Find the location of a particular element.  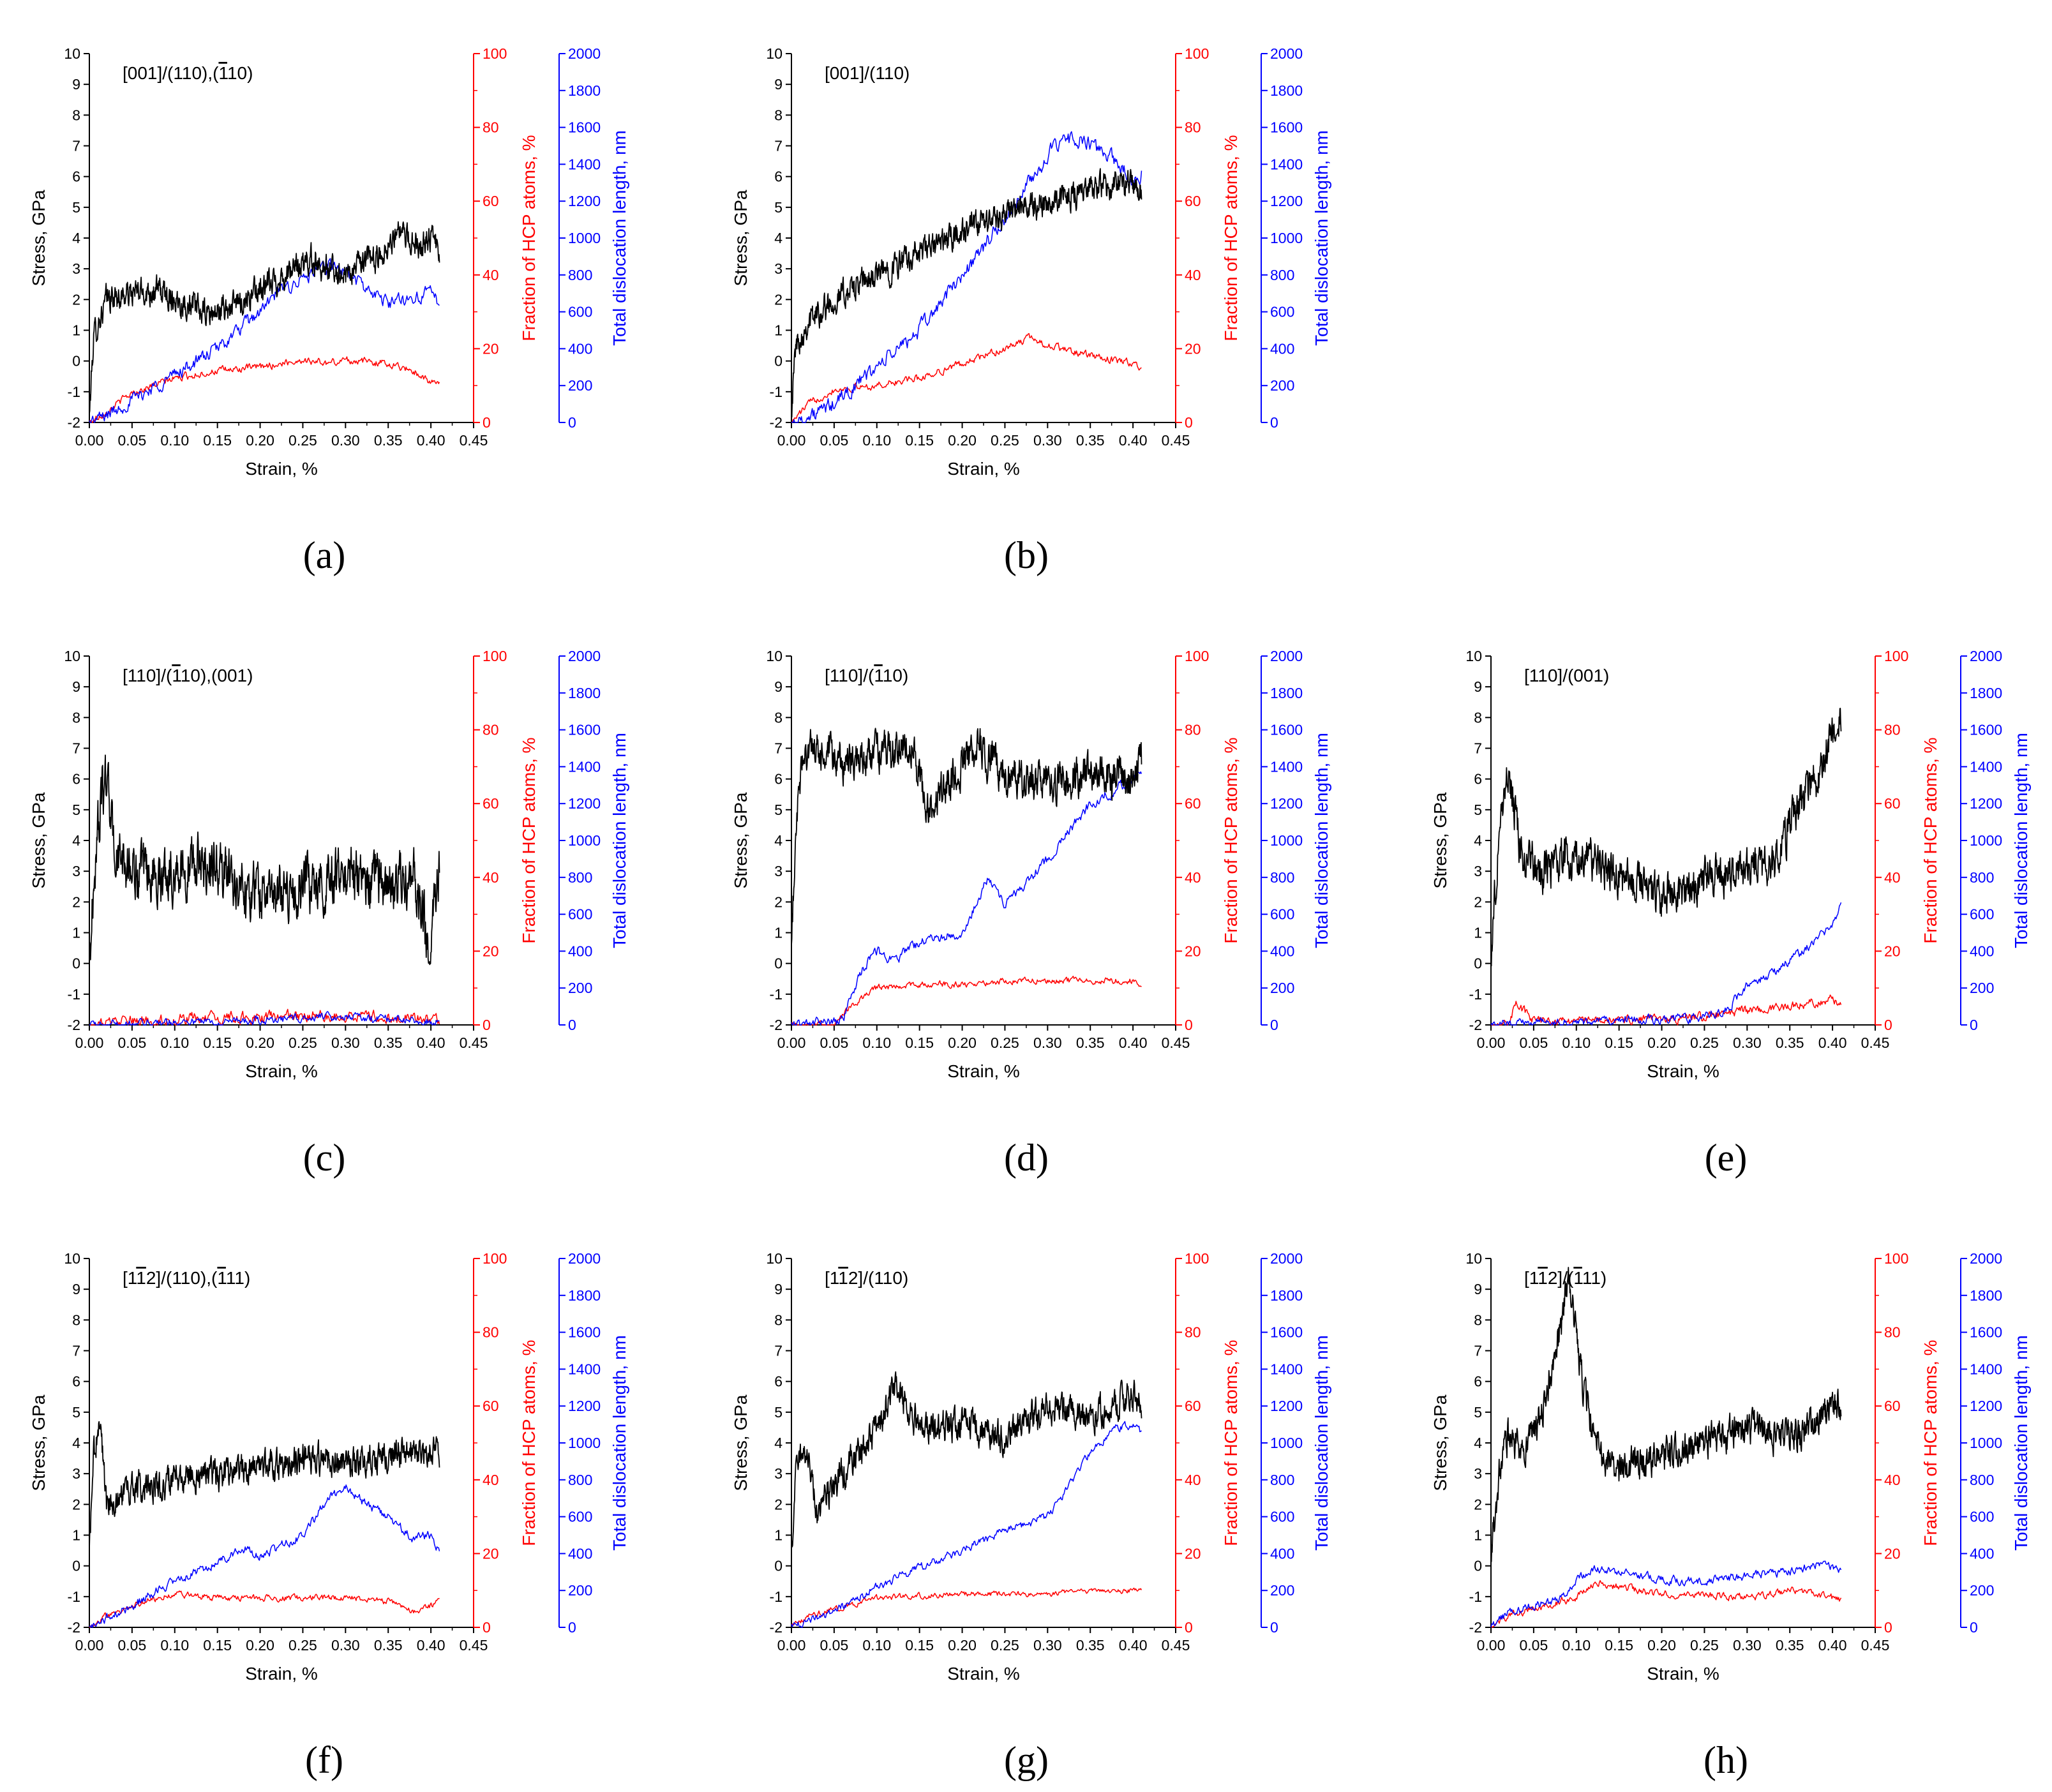

y2-axis-label: Fraction of HCP atoms, % is located at coordinates (1231, 840).